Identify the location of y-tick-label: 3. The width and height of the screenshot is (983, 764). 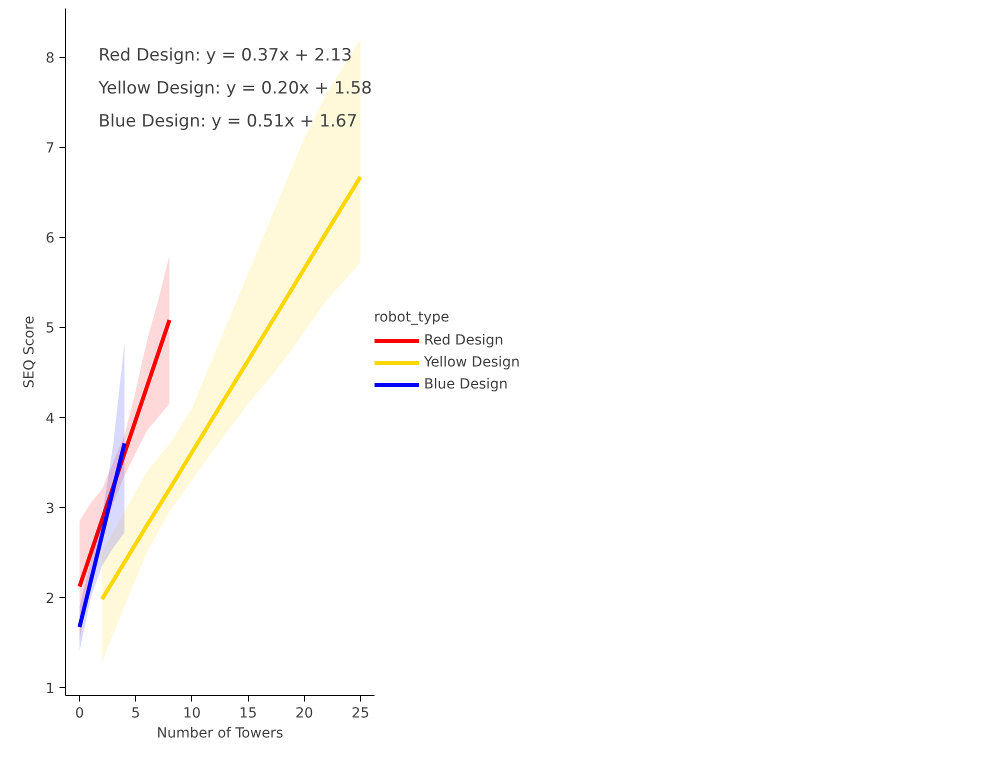
(50, 508).